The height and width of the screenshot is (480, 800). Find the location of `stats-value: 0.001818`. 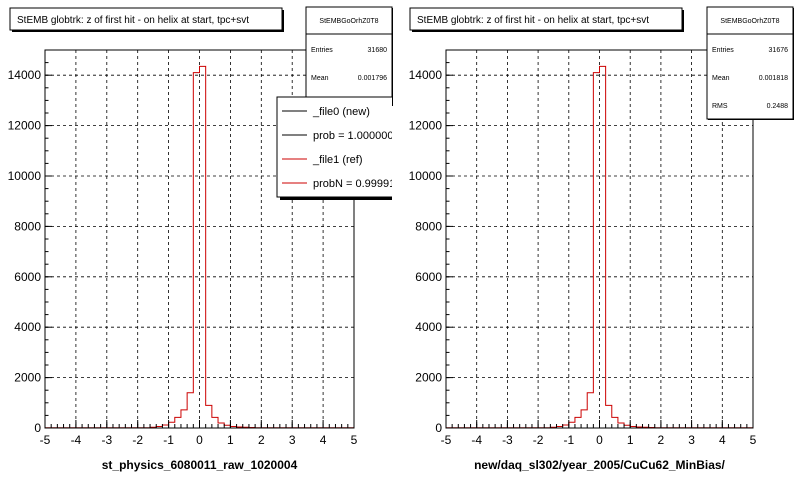

stats-value: 0.001818 is located at coordinates (773, 78).